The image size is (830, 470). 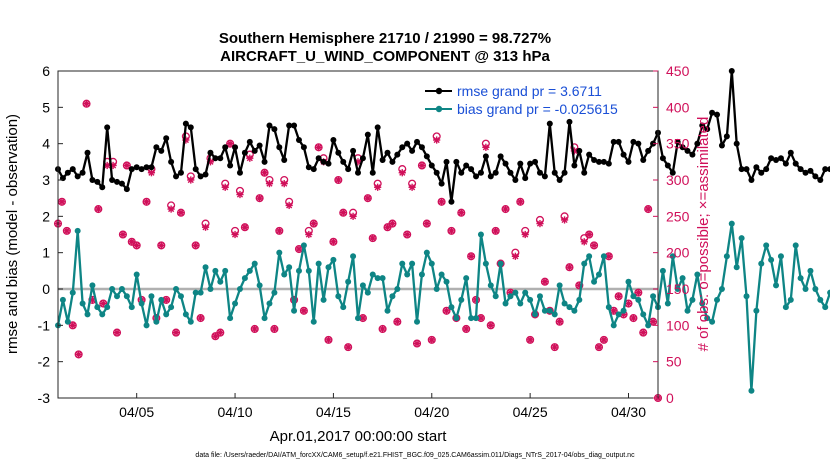 What do you see at coordinates (50, 234) in the screenshot?
I see `left-axis-ticks: -3 -2 -1 0 1 2 3 4 5 6` at bounding box center [50, 234].